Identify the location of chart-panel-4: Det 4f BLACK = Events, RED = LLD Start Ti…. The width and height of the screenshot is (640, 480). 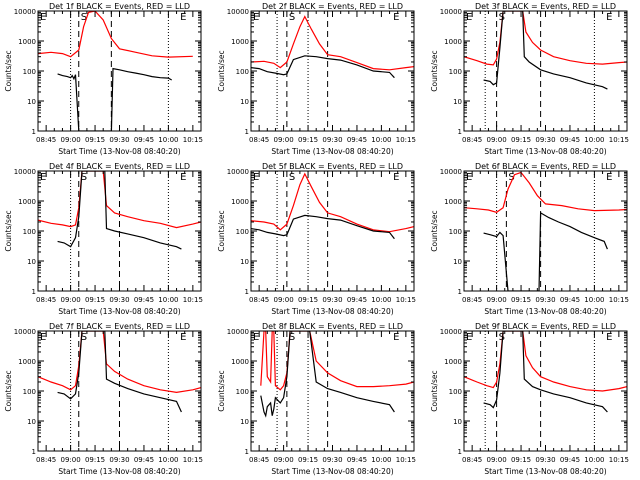
(103, 239).